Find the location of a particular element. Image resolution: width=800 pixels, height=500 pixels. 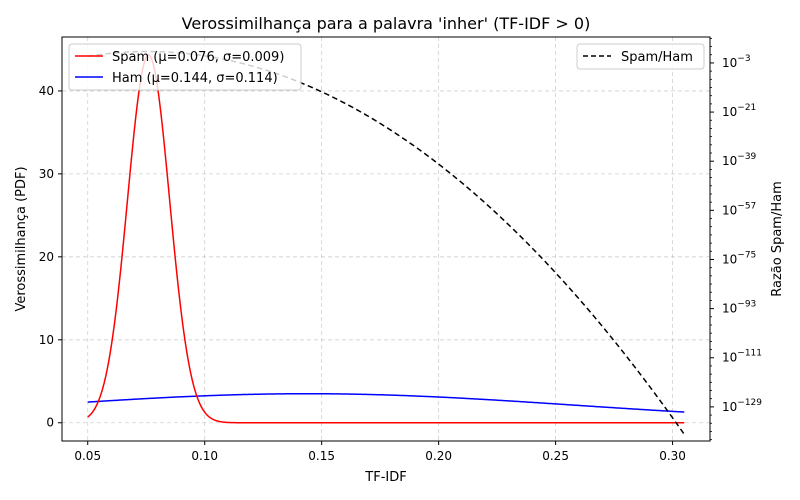

legend-right-box is located at coordinates (640, 56).